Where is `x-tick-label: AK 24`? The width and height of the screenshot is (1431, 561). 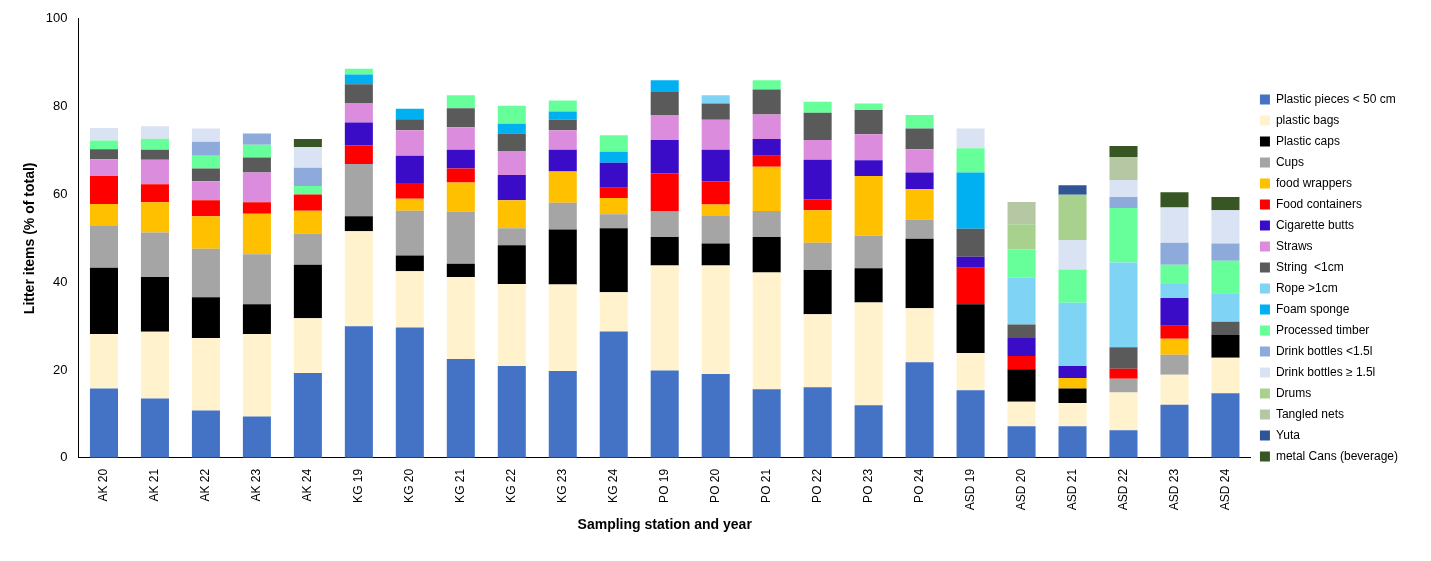 x-tick-label: AK 24 is located at coordinates (307, 485).